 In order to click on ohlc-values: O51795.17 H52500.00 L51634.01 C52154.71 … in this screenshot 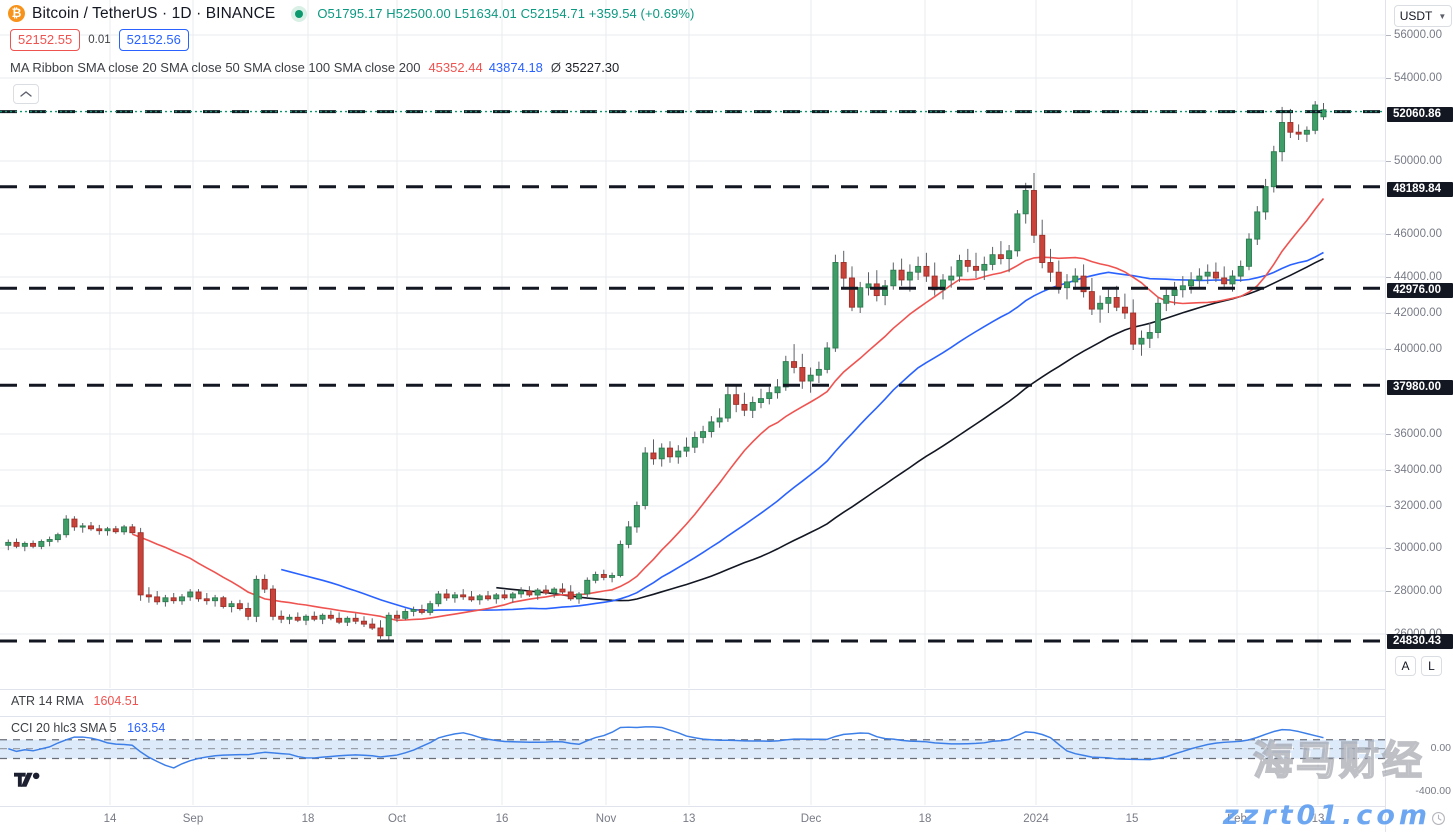, I will do `click(506, 13)`.